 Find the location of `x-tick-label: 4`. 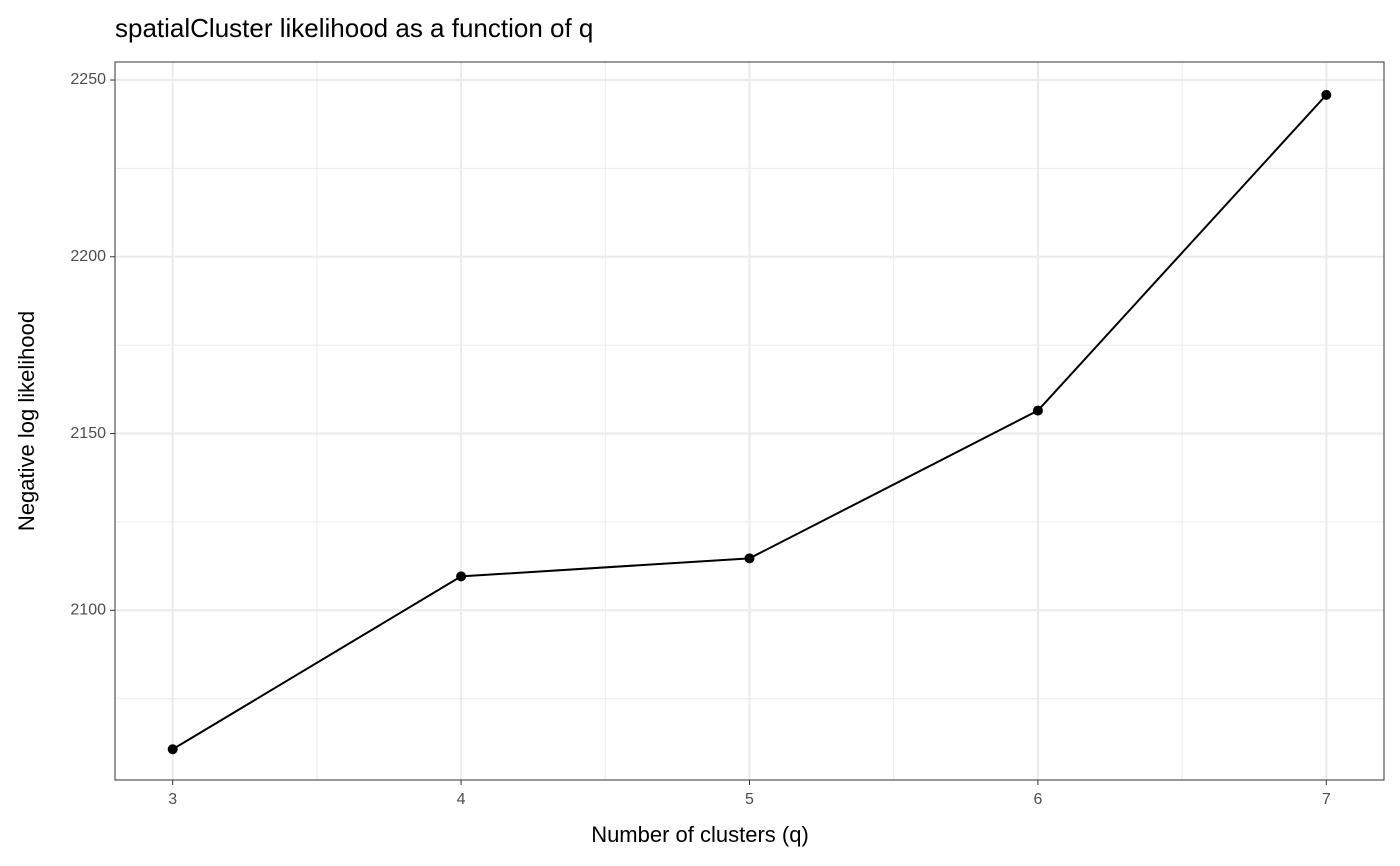

x-tick-label: 4 is located at coordinates (461, 799).